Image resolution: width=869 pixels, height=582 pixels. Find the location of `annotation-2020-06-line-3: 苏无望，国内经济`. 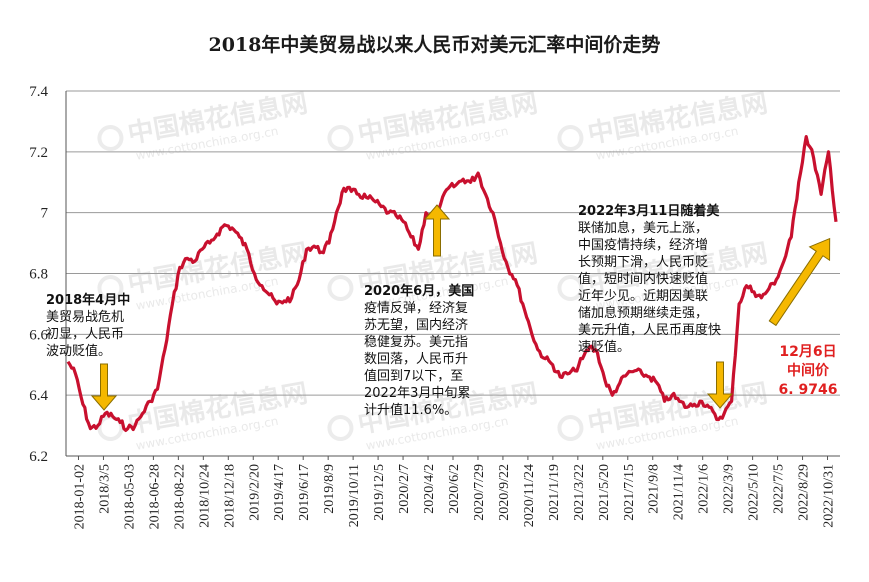

annotation-2020-06-line-3: 苏无望，国内经济 is located at coordinates (416, 325).